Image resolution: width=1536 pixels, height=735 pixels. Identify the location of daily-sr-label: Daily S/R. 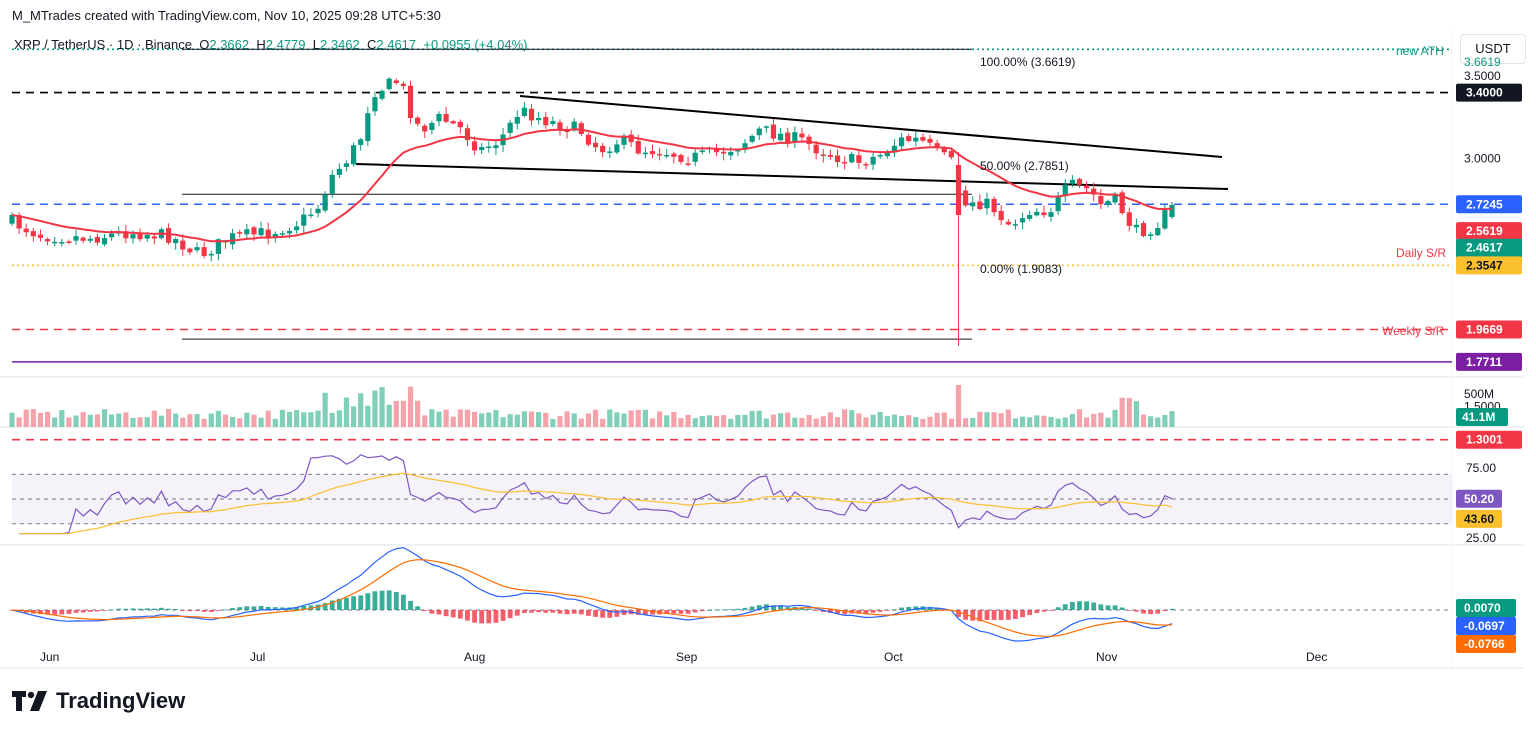
(1421, 253).